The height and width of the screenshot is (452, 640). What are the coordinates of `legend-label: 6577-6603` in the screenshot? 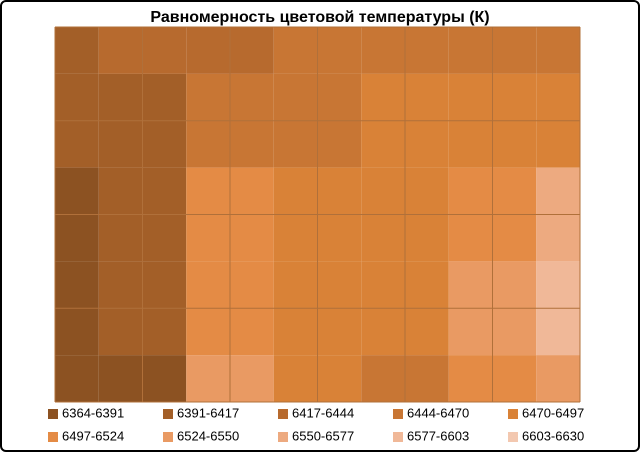 It's located at (438, 435).